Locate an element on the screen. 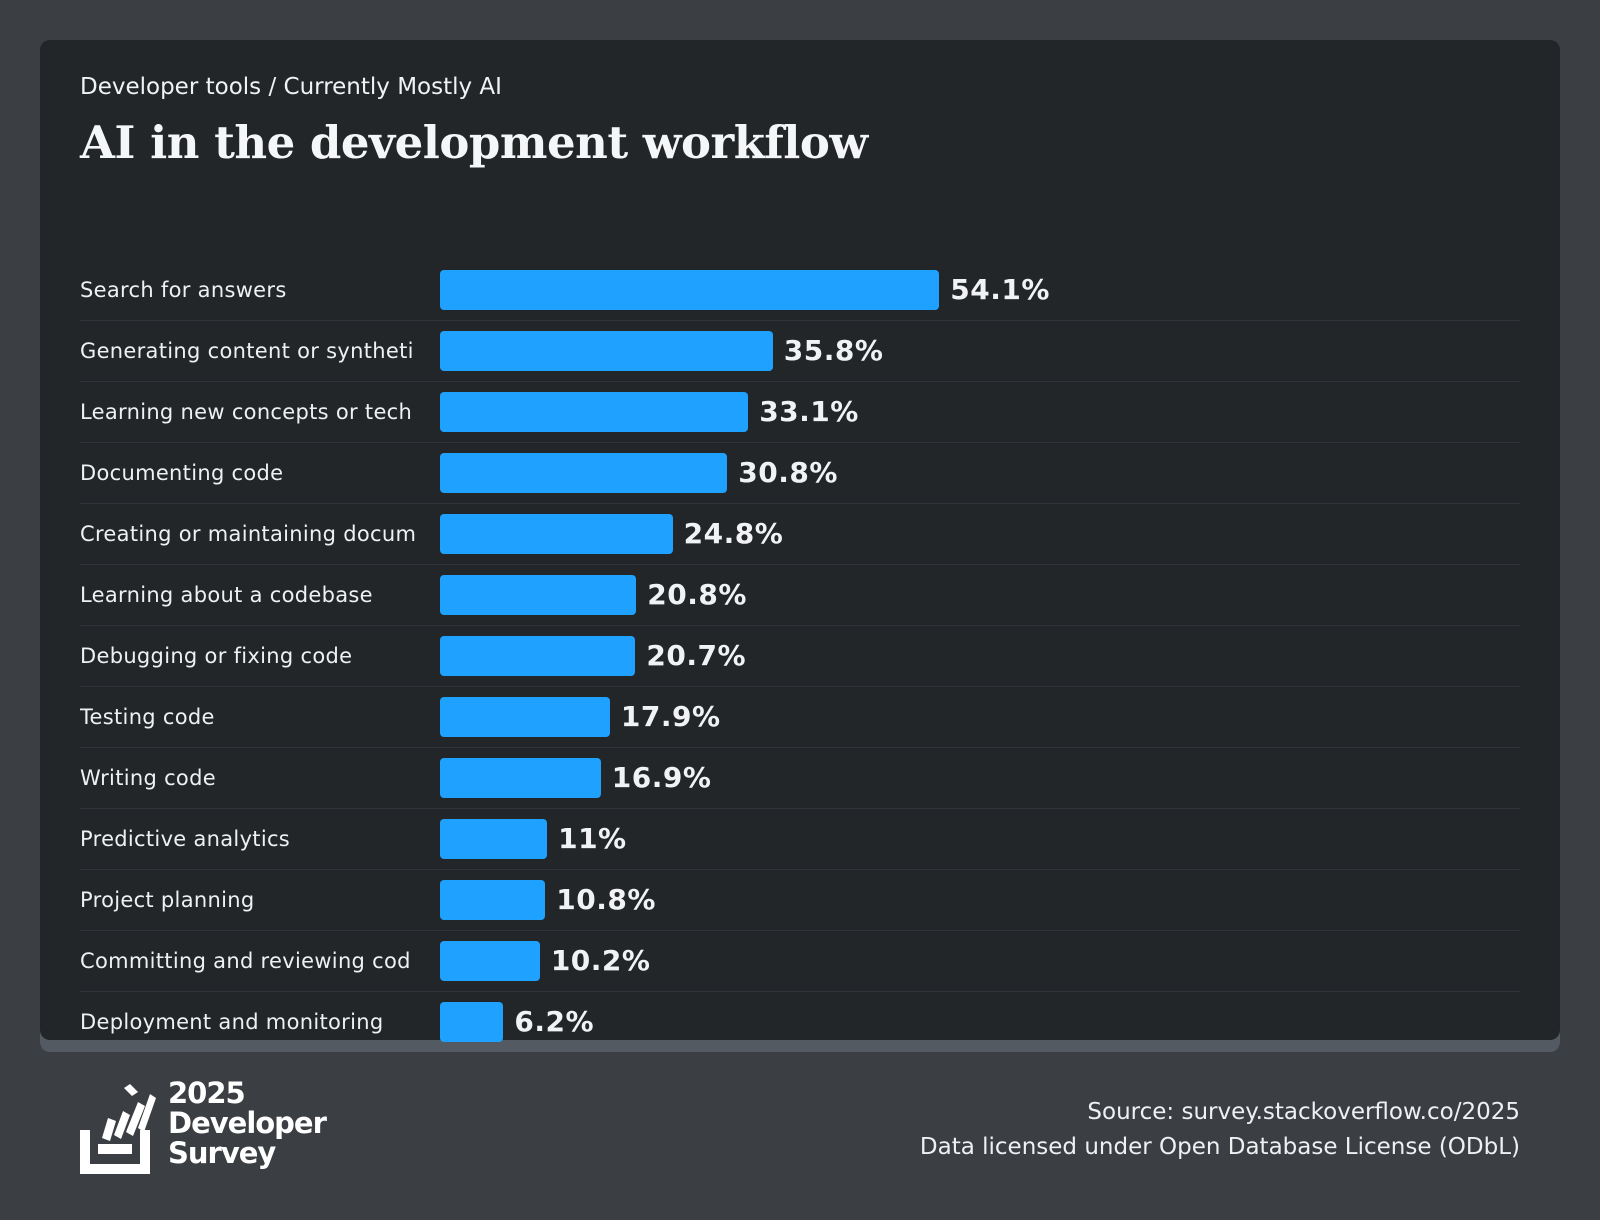  chart-row: Committing and reviewing cod 10.2% is located at coordinates (800, 961).